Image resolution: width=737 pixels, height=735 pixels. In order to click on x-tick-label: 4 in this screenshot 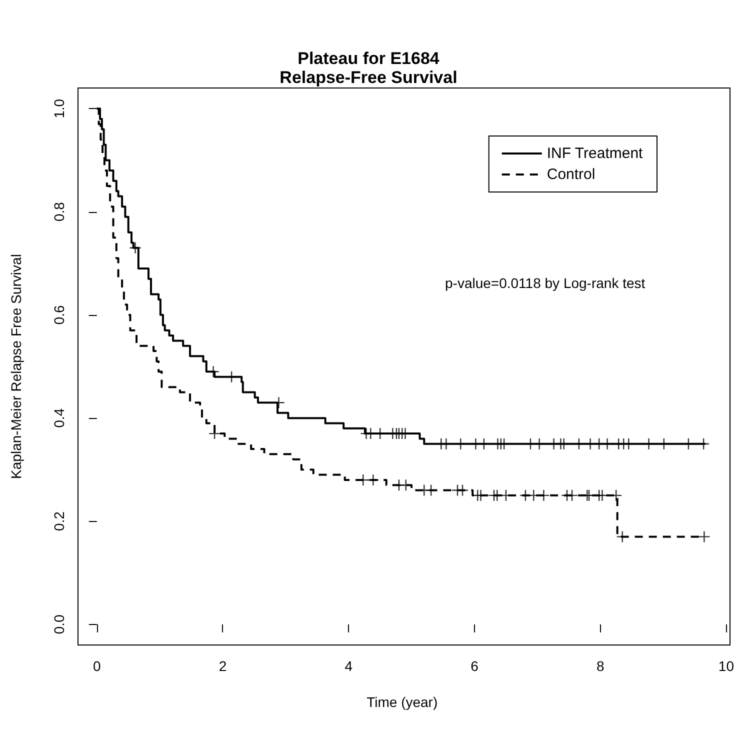, I will do `click(348, 666)`.